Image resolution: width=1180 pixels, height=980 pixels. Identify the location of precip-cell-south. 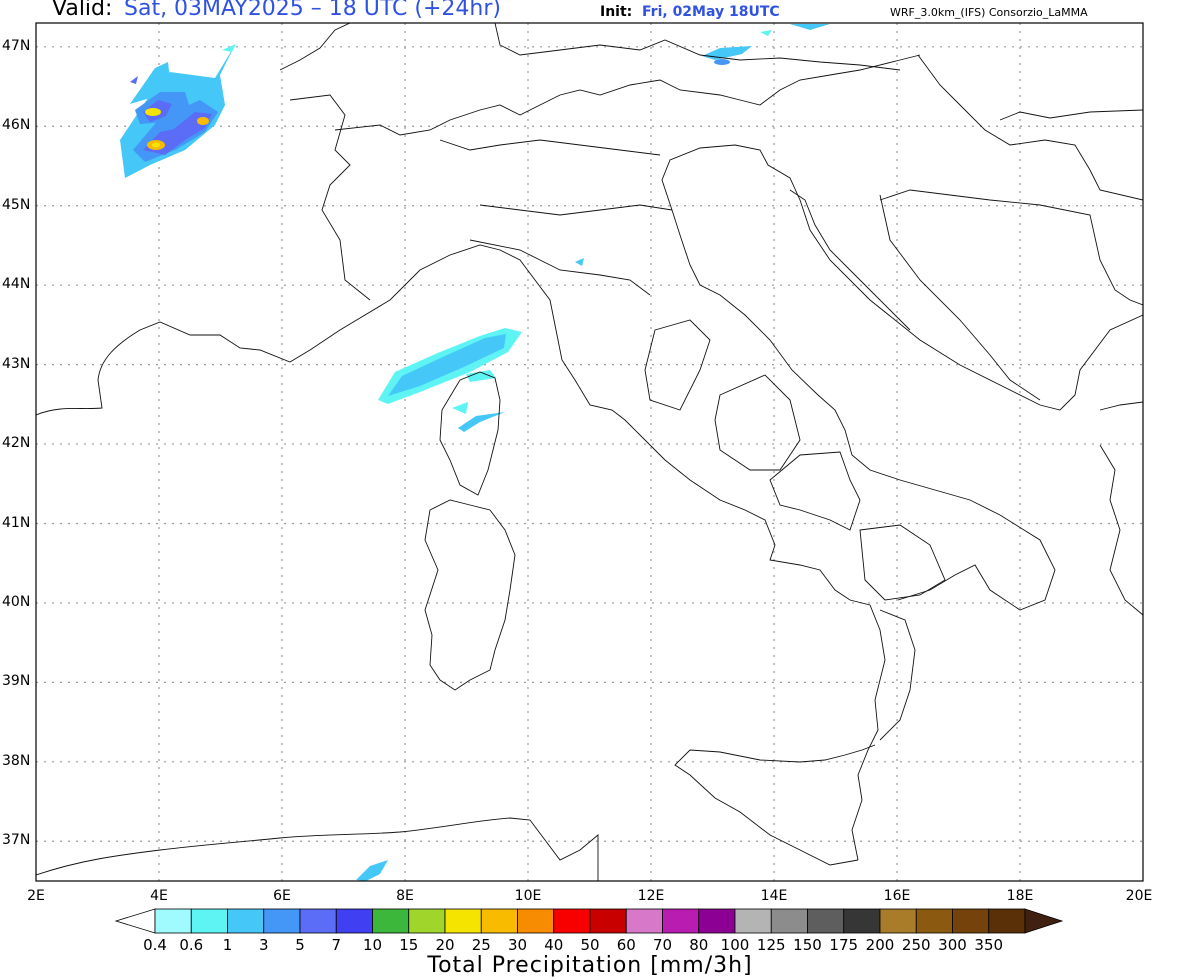
(372, 870).